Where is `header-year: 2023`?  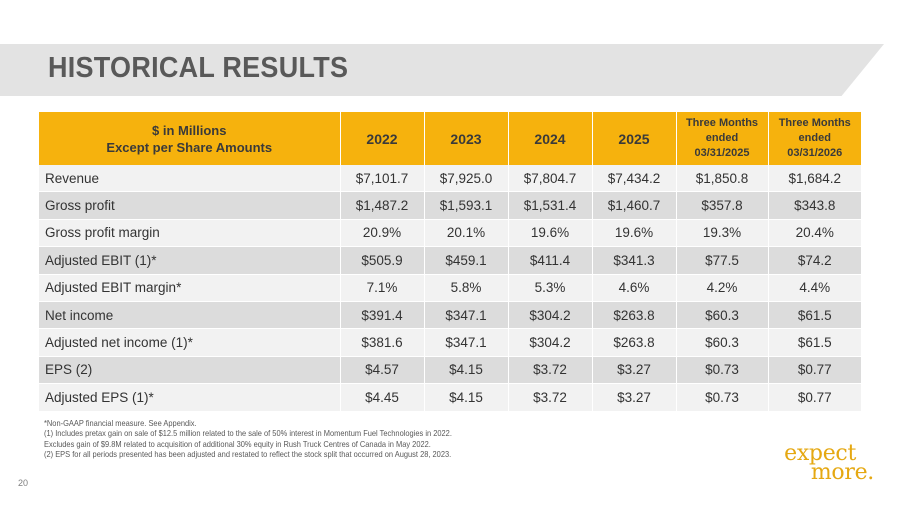 header-year: 2023 is located at coordinates (466, 138).